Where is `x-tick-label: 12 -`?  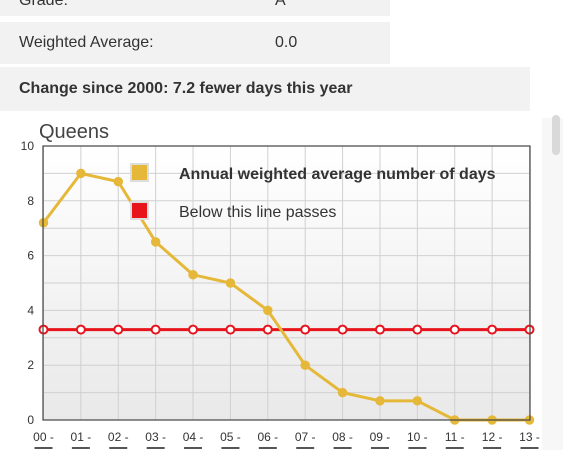 x-tick-label: 12 - is located at coordinates (492, 437).